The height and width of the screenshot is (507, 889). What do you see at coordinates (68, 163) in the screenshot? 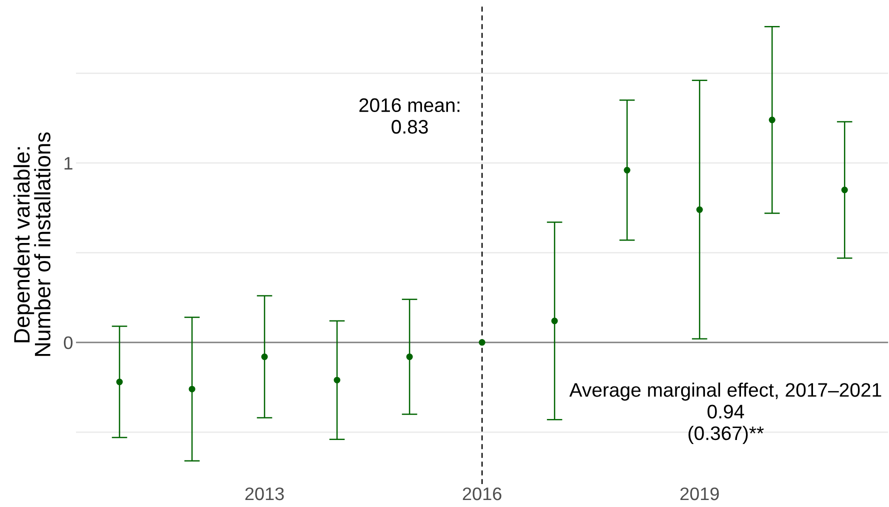
I see `y-tick-label: 1` at bounding box center [68, 163].